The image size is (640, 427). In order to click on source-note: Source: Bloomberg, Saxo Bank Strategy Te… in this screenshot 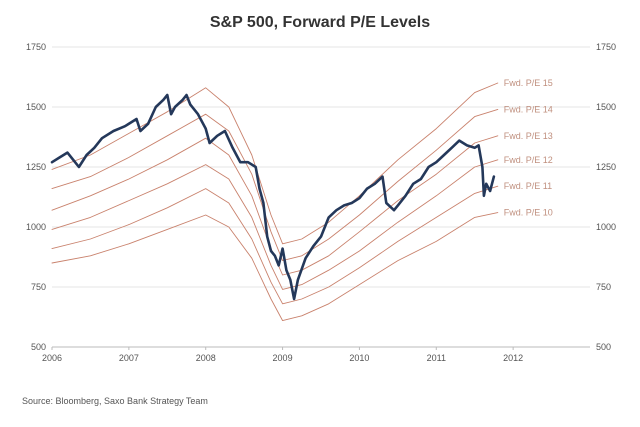, I will do `click(115, 401)`.